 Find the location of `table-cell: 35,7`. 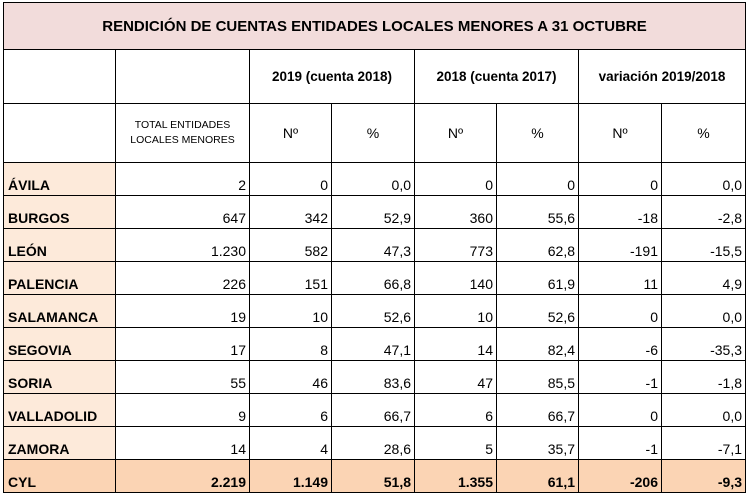

table-cell: 35,7 is located at coordinates (537, 443).